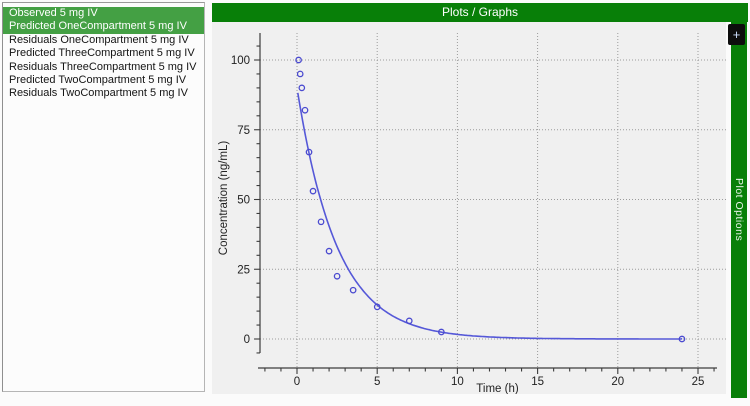 The width and height of the screenshot is (750, 406). Describe the element at coordinates (240, 61) in the screenshot. I see `y-tick-label: 100` at that location.